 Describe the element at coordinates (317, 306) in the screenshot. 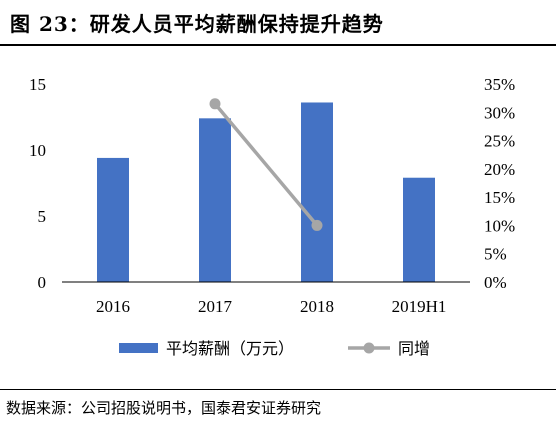

I see `x-axis-tick-label: 2018` at that location.